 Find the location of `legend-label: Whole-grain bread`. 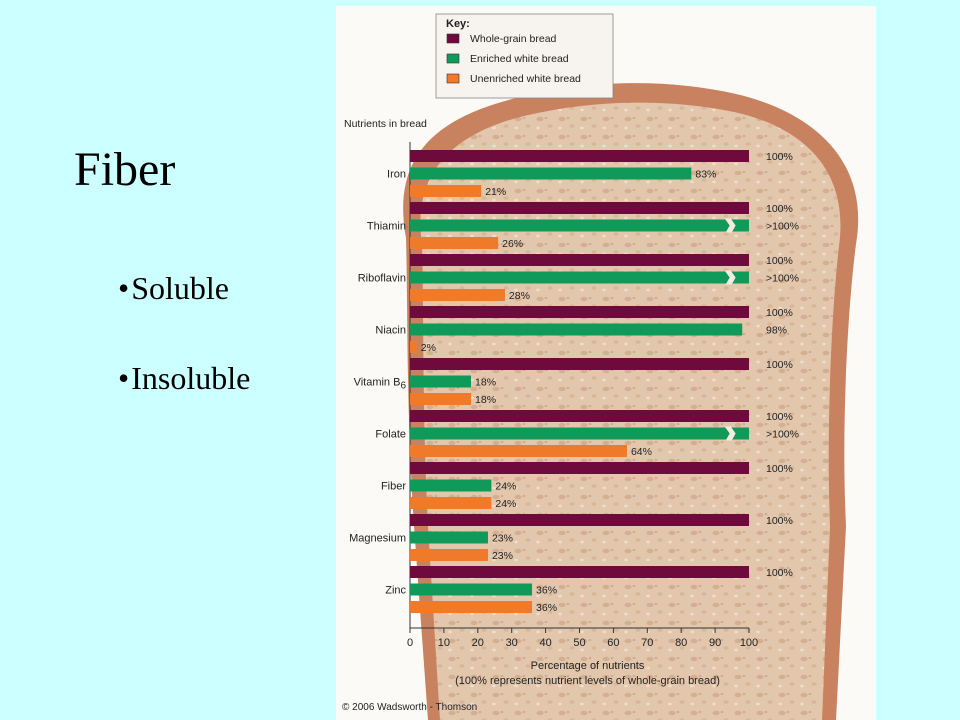

legend-label: Whole-grain bread is located at coordinates (513, 39).